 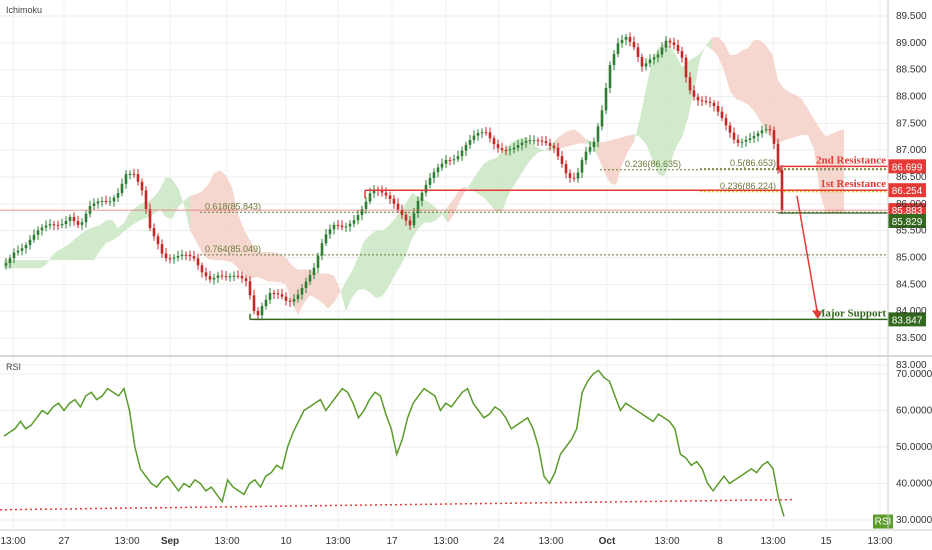 I want to click on time-tick-label: 8, so click(x=720, y=541).